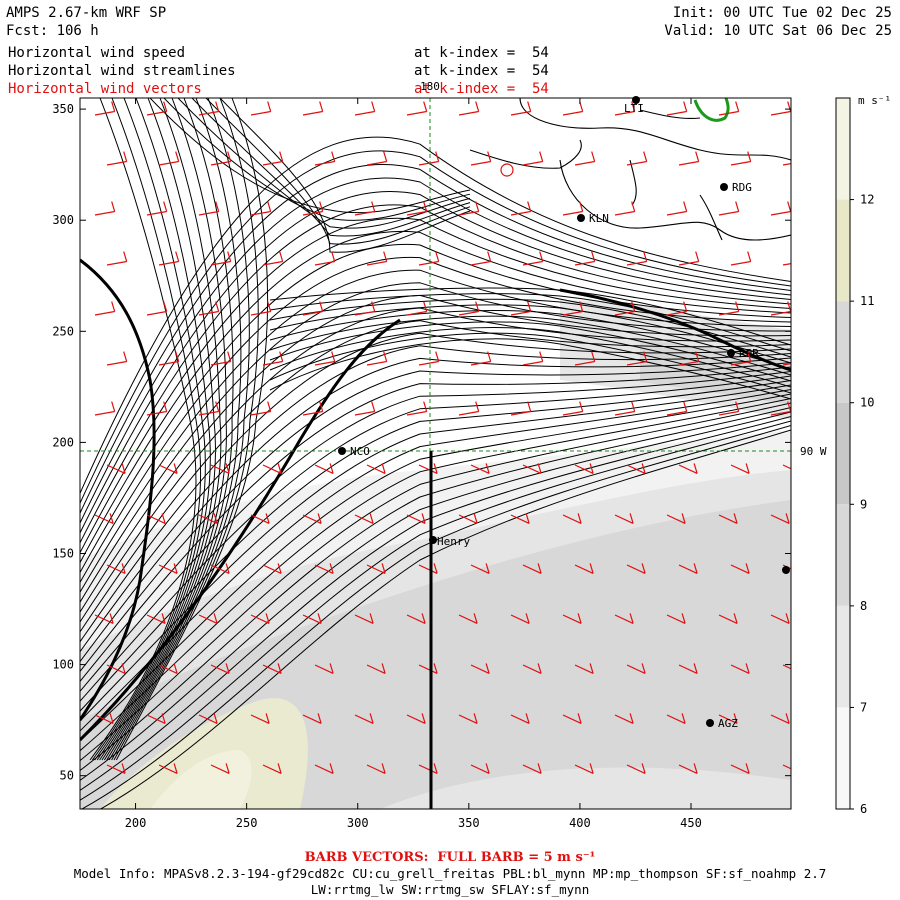  I want to click on colorbar-tick-label: 6, so click(863, 809).